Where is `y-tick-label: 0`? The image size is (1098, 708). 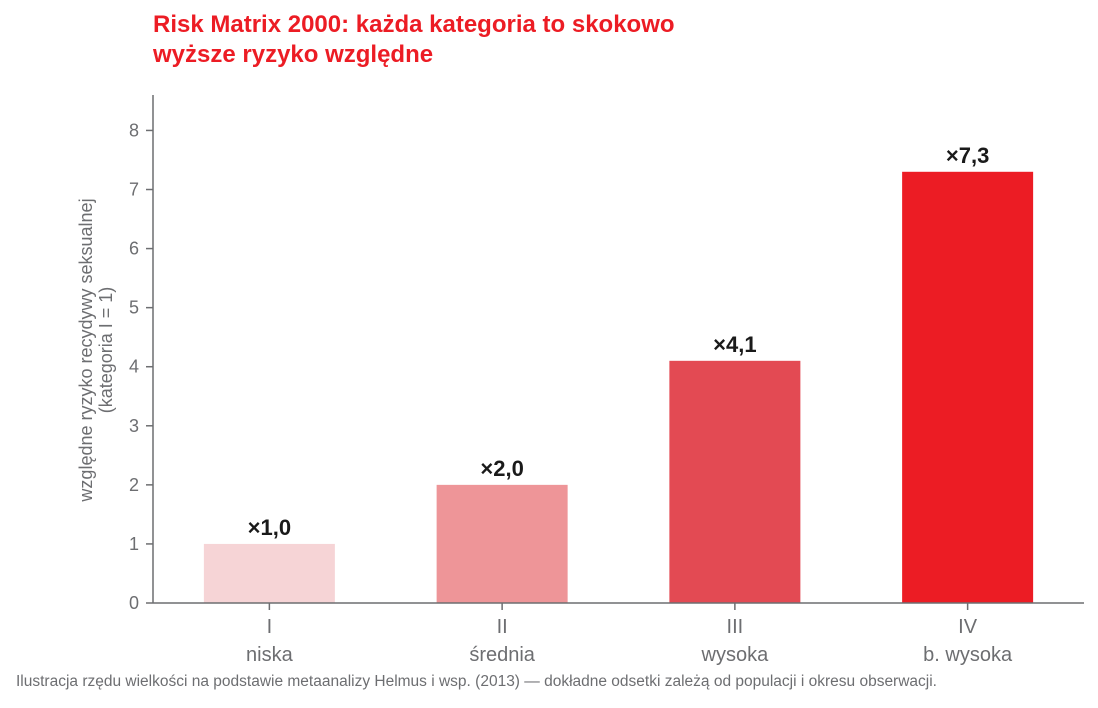 y-tick-label: 0 is located at coordinates (134, 603).